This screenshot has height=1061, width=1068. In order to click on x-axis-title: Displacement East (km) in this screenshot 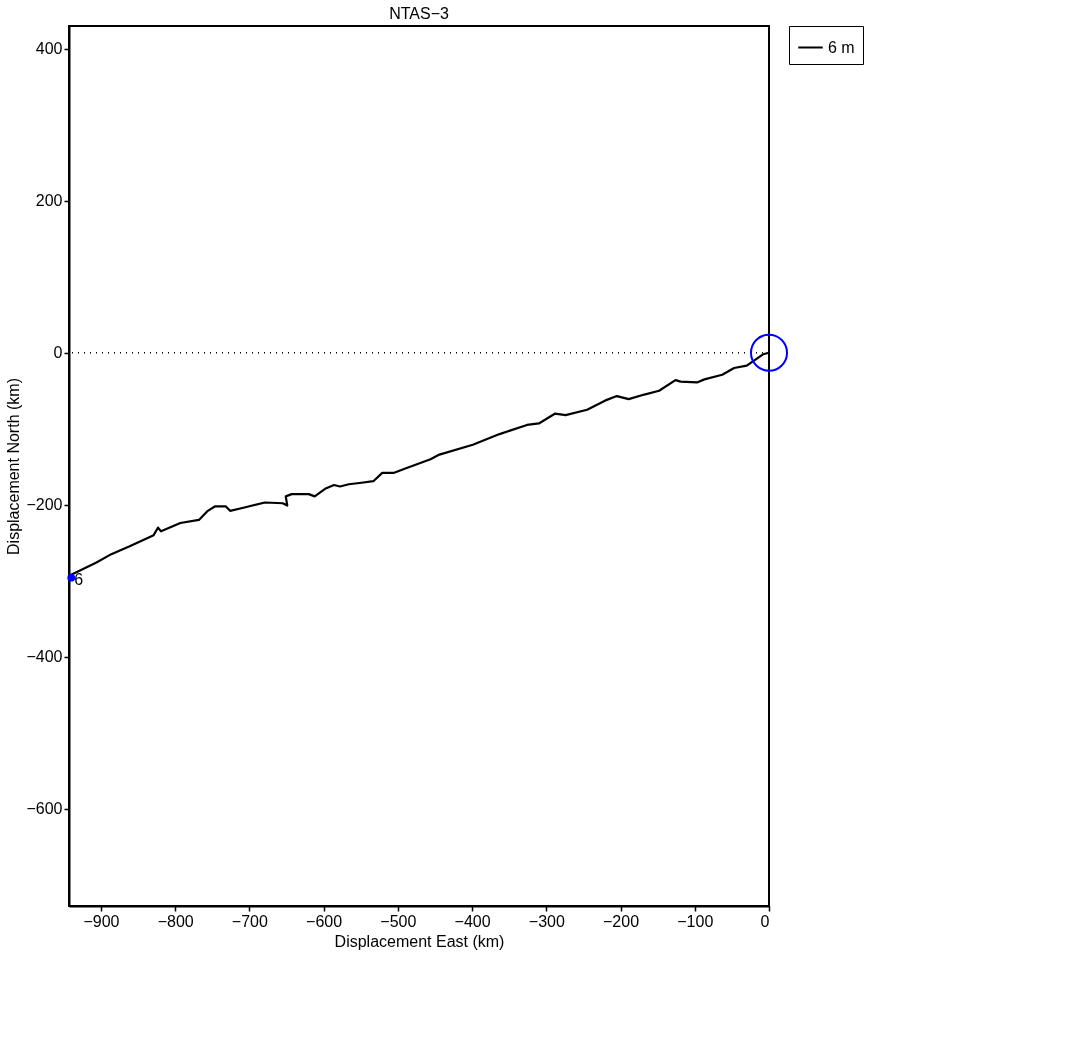, I will do `click(419, 941)`.